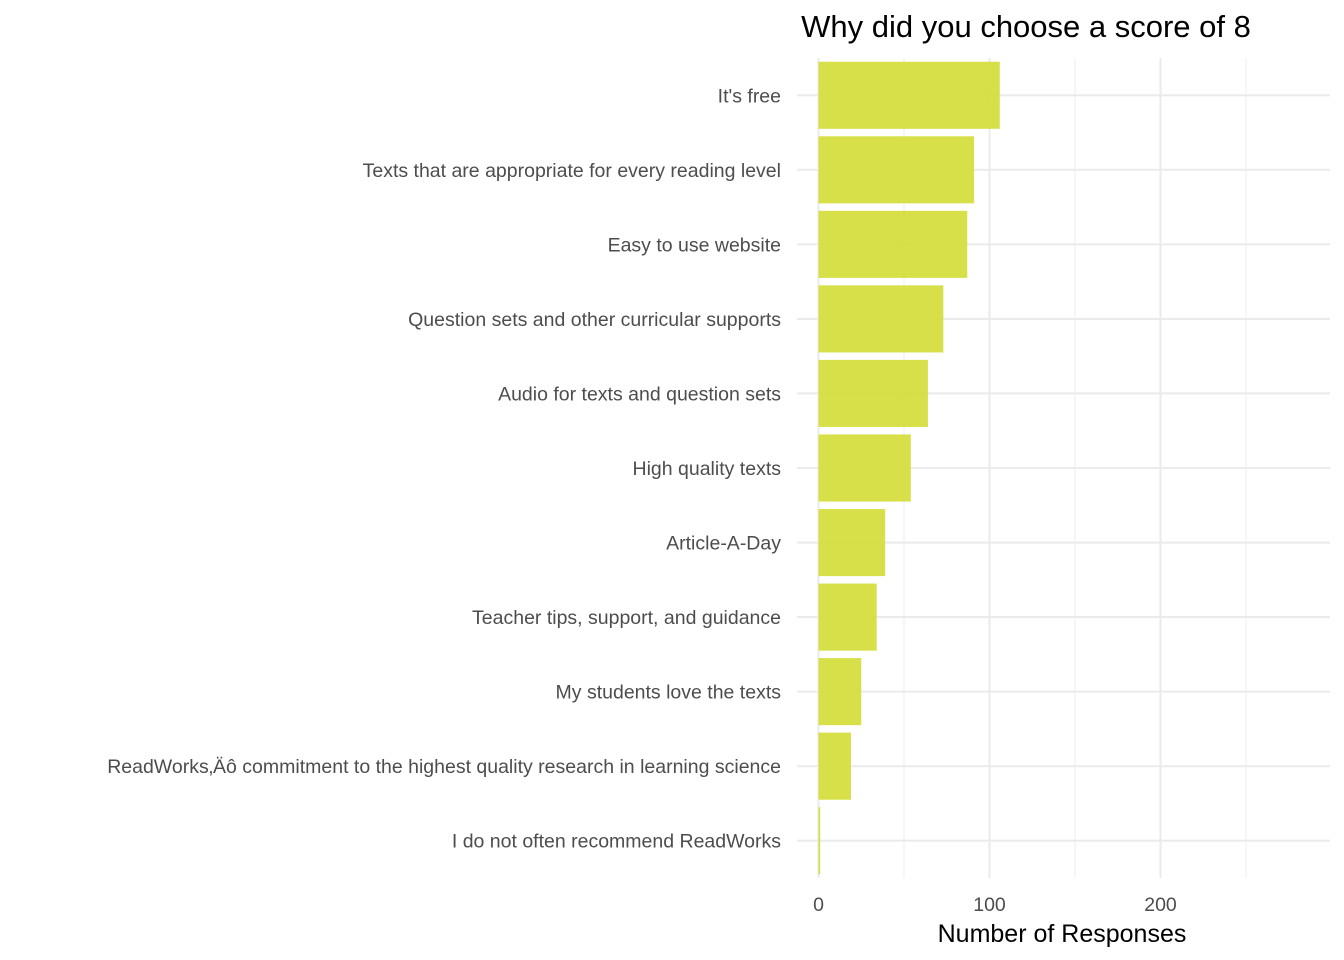 This screenshot has height=960, width=1344. I want to click on category-label: Audio for texts and question sets, so click(639, 394).